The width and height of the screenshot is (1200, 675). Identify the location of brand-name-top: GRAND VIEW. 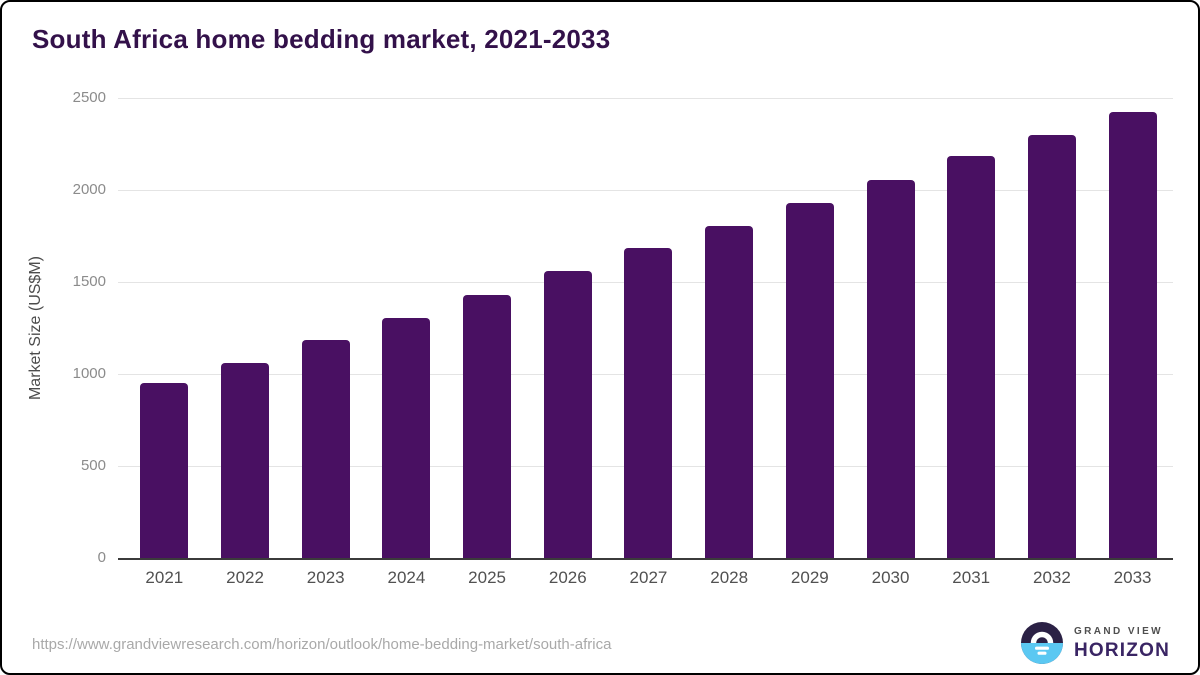
(1118, 631).